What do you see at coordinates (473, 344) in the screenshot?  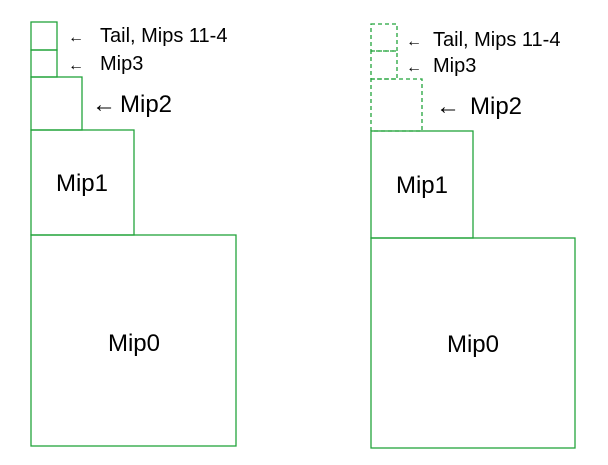 I see `right-mip0-label: Mip0` at bounding box center [473, 344].